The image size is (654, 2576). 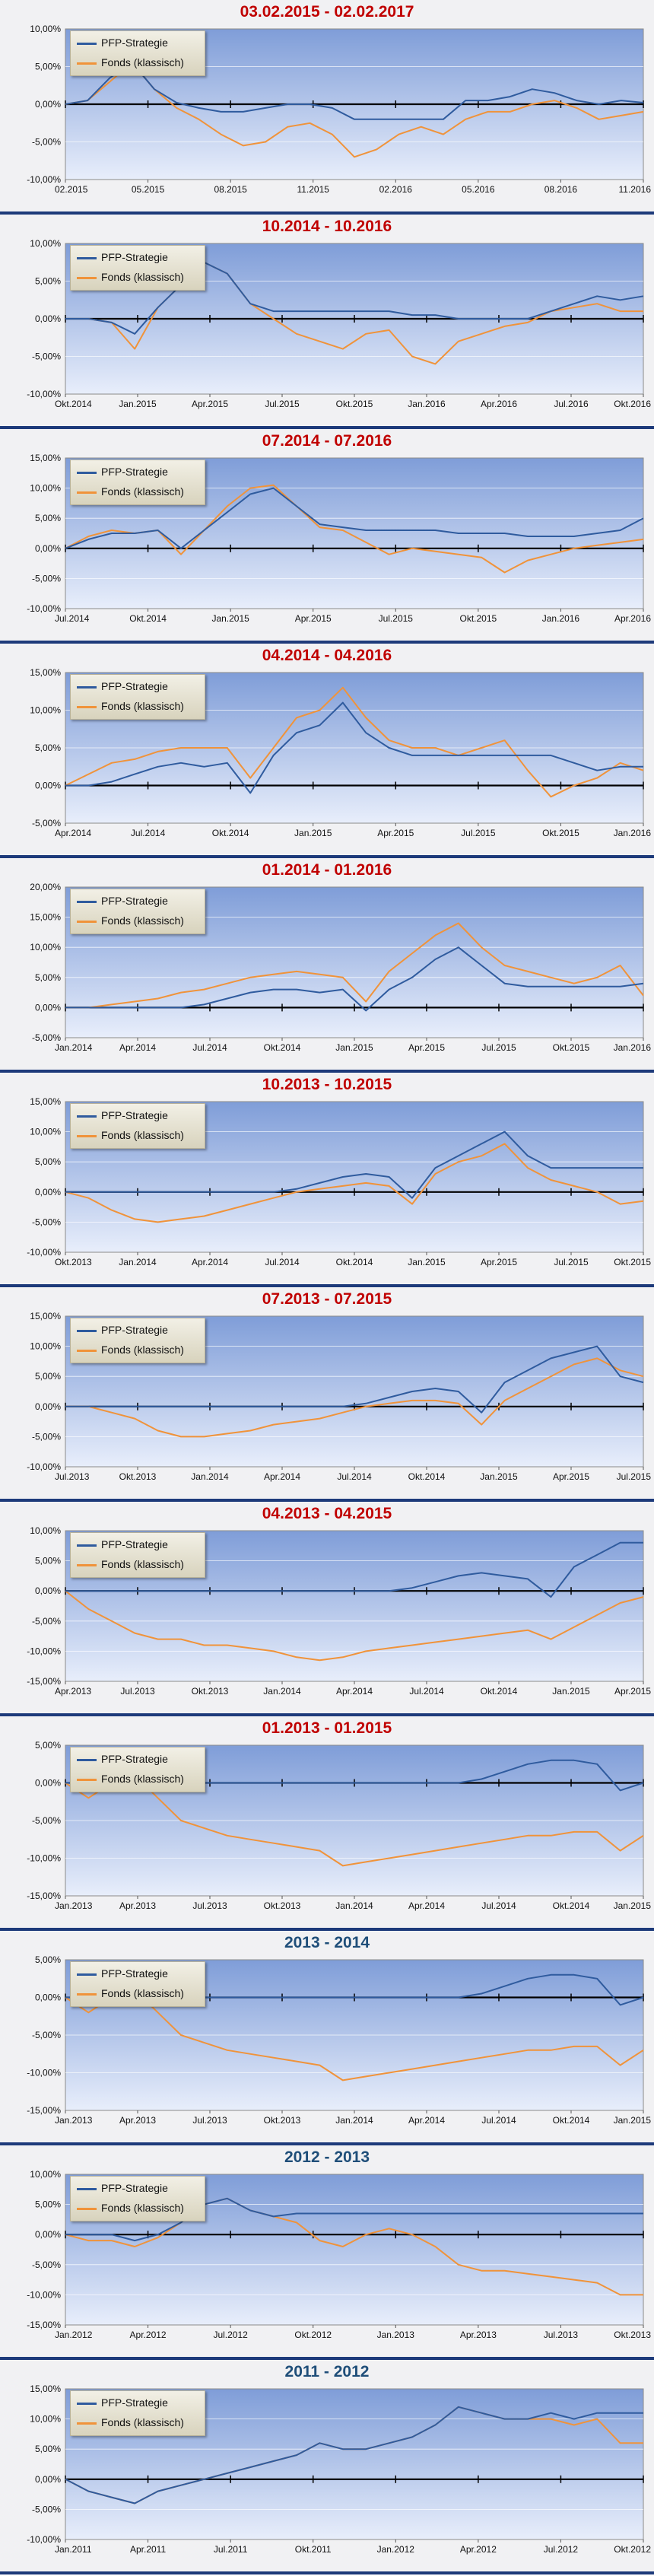 What do you see at coordinates (633, 1905) in the screenshot?
I see `x-tick-label: Jan.2015` at bounding box center [633, 1905].